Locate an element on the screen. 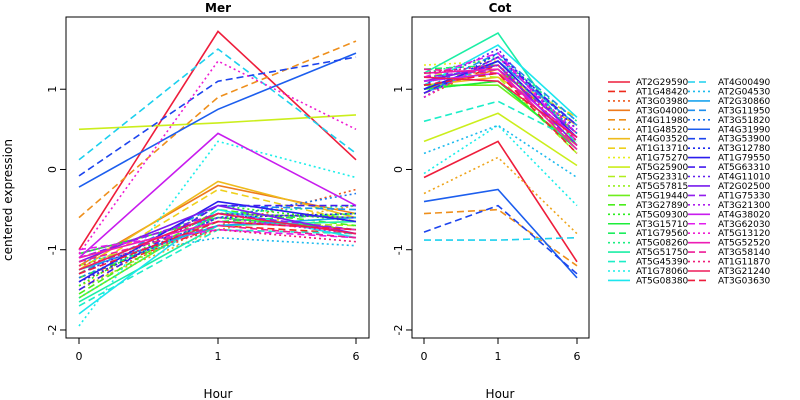 This screenshot has width=800, height=400. legend-entry: AT5G08380 is located at coordinates (648, 281).